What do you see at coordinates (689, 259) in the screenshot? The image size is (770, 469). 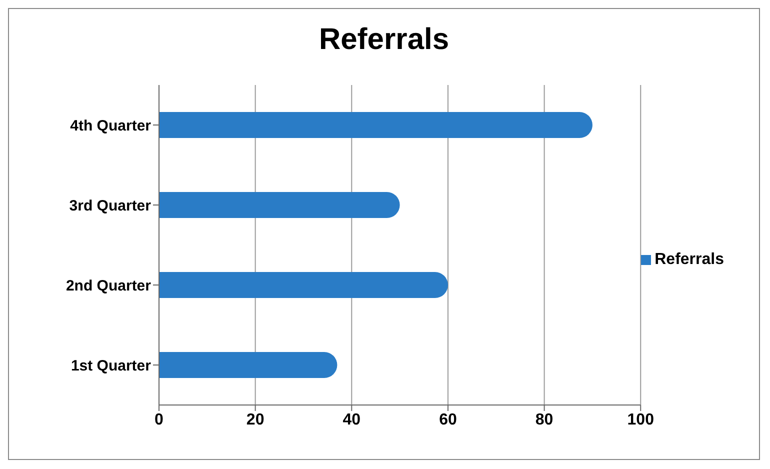 I see `legend-label: Referrals` at bounding box center [689, 259].